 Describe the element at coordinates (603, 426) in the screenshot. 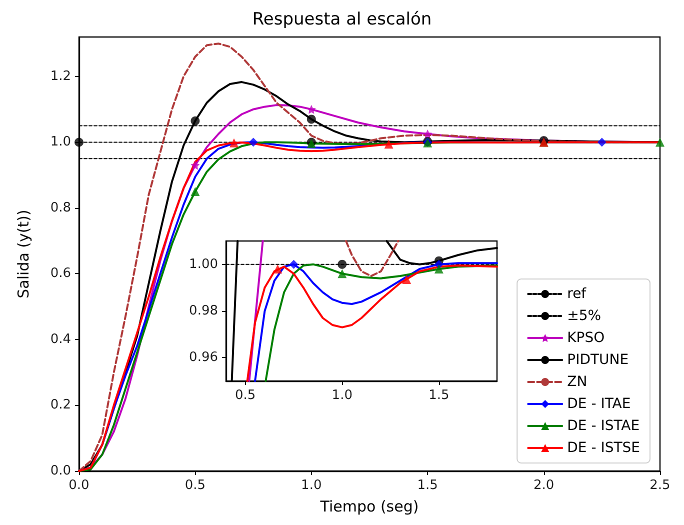

I see `legend-label: DE - ISTAE` at that location.